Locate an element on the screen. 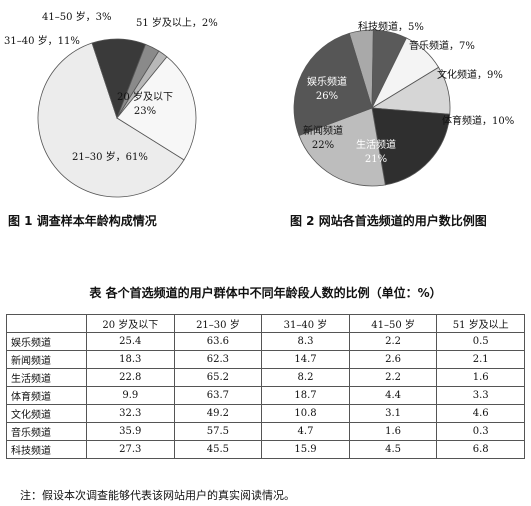 This screenshot has height=506, width=531. table-cell: 35.9 is located at coordinates (130, 431).